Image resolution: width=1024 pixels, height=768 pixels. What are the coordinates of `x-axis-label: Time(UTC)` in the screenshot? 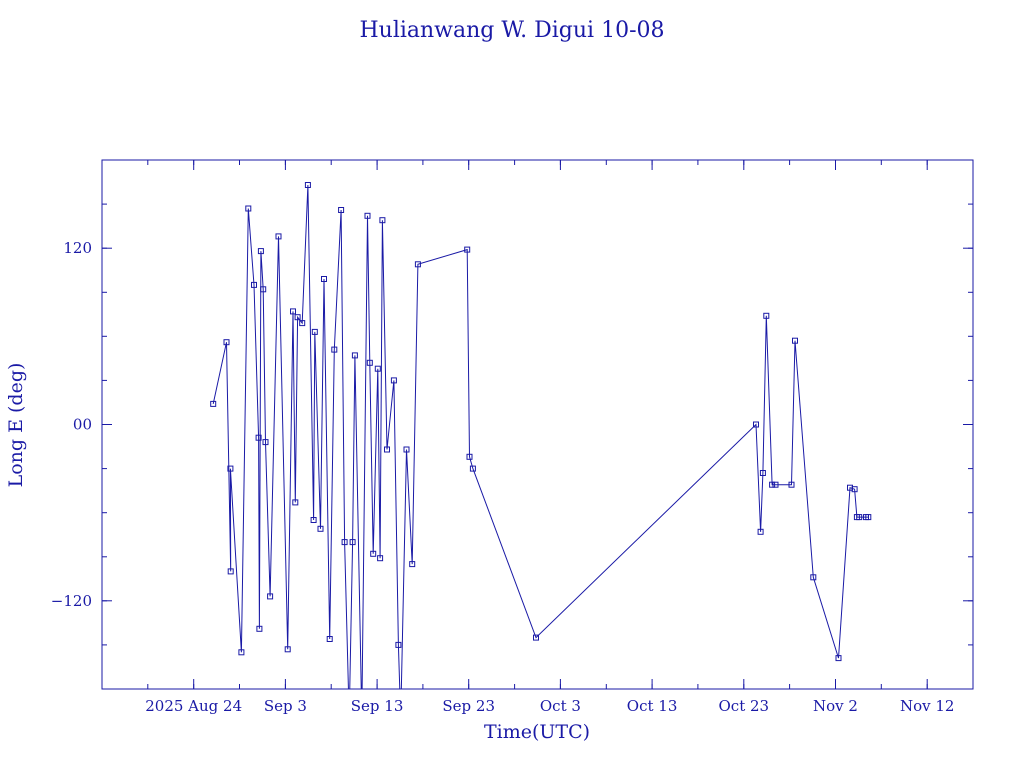 It's located at (537, 732).